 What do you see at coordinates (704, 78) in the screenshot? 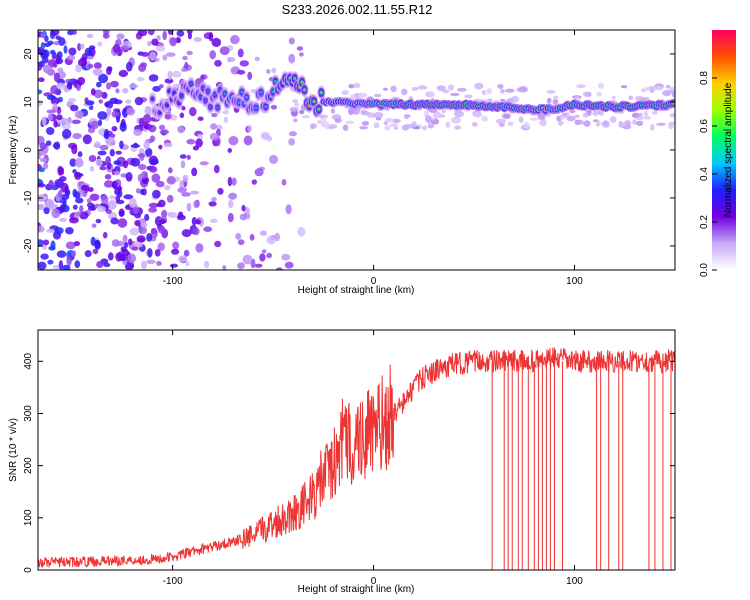
I see `colorbar-tick-label: 0.8` at bounding box center [704, 78].